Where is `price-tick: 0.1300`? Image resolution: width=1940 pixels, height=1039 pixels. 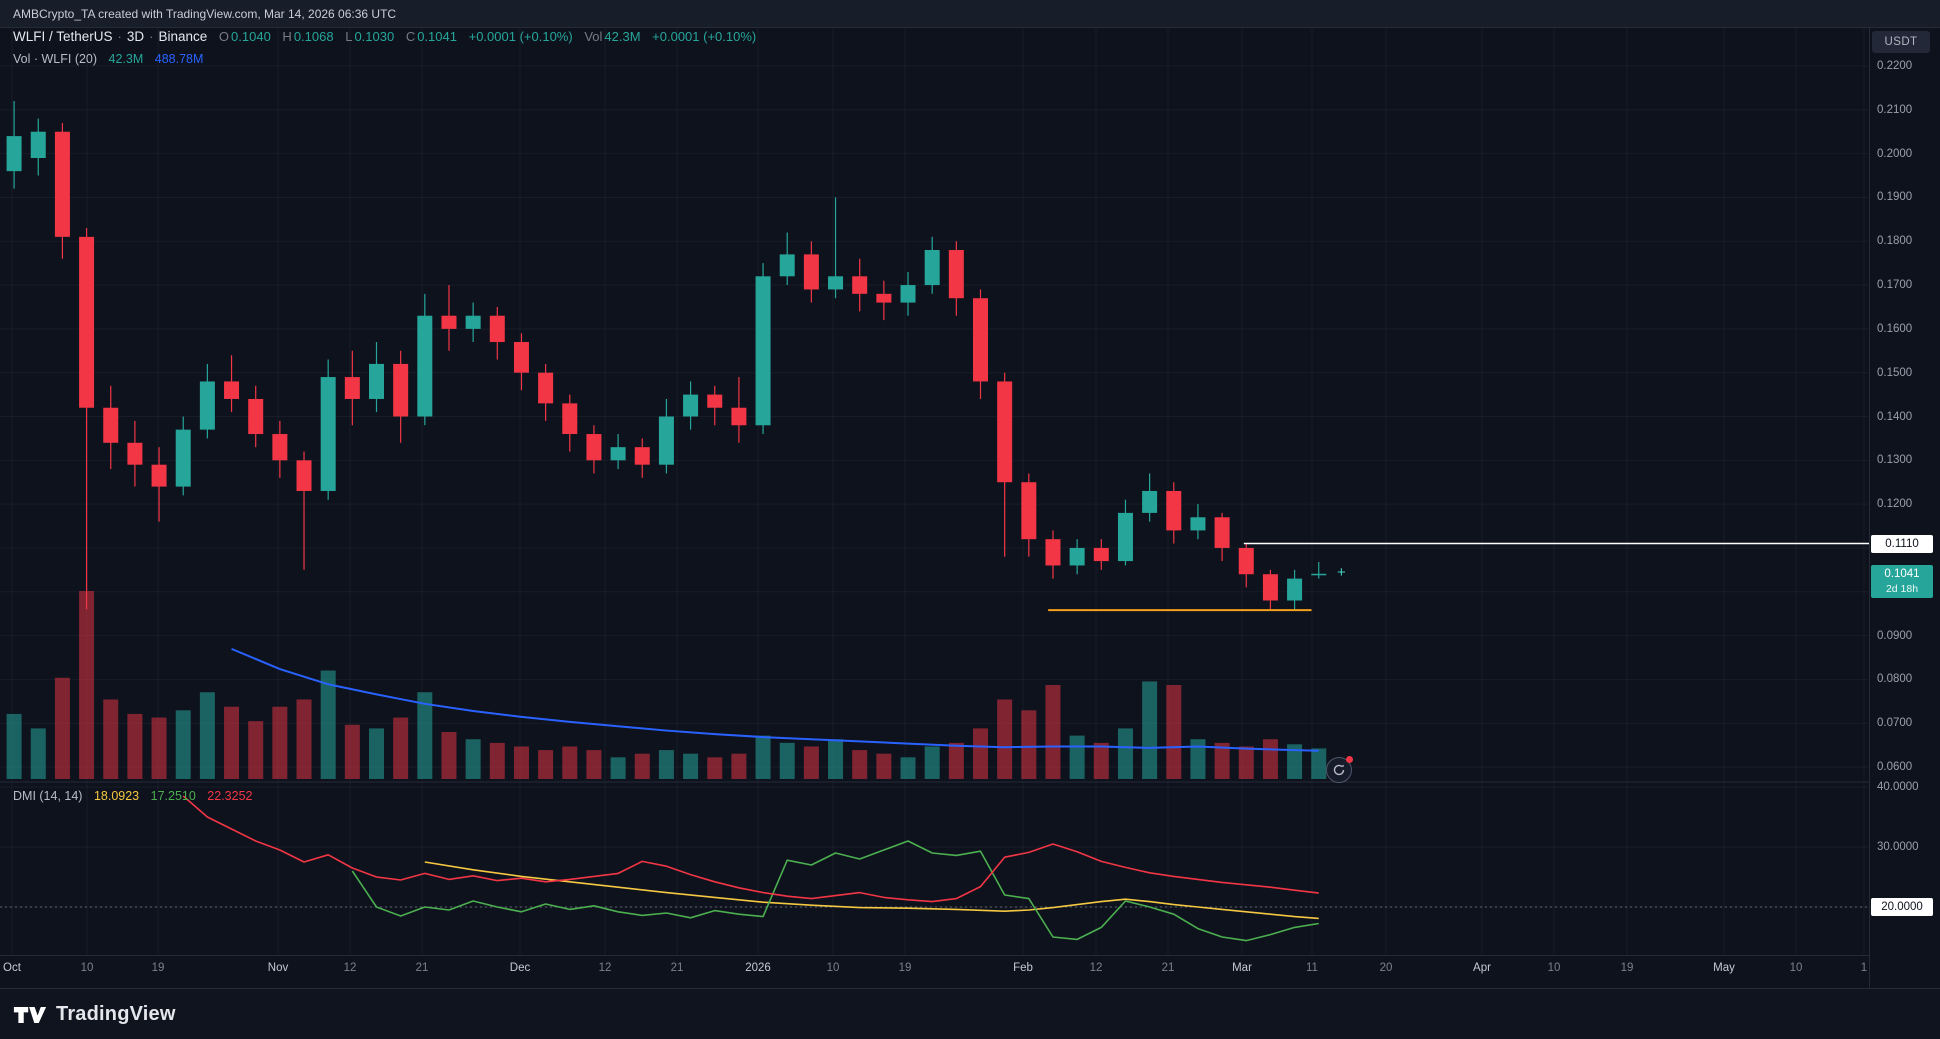 price-tick: 0.1300 is located at coordinates (1895, 460).